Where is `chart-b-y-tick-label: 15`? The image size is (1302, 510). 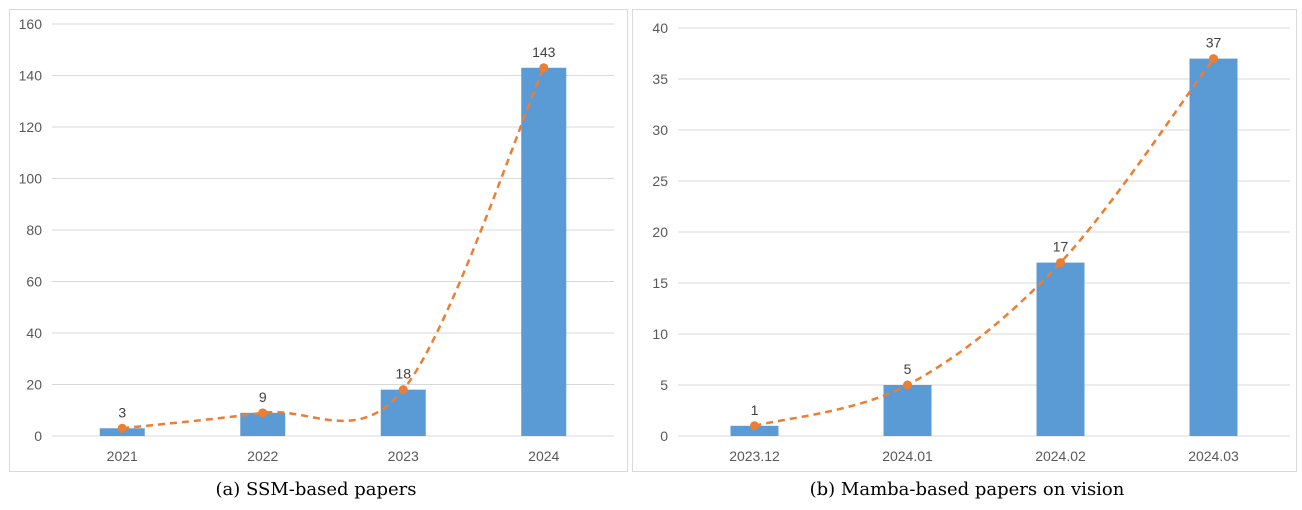 chart-b-y-tick-label: 15 is located at coordinates (660, 283).